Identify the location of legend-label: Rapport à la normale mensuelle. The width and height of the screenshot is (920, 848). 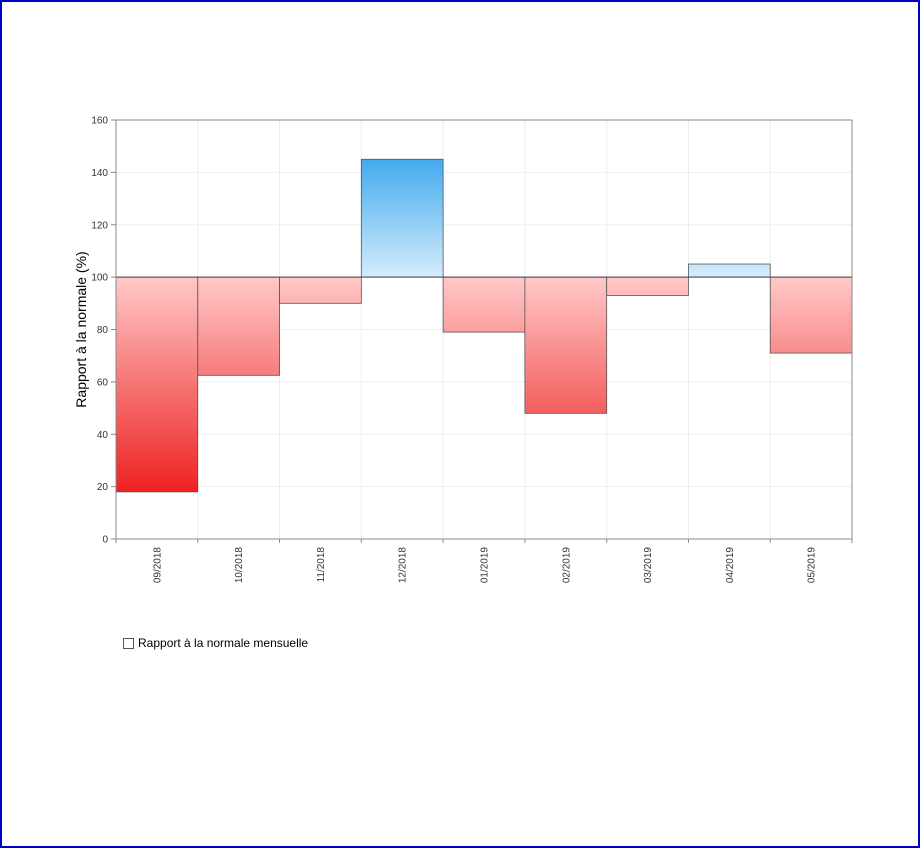
(223, 643).